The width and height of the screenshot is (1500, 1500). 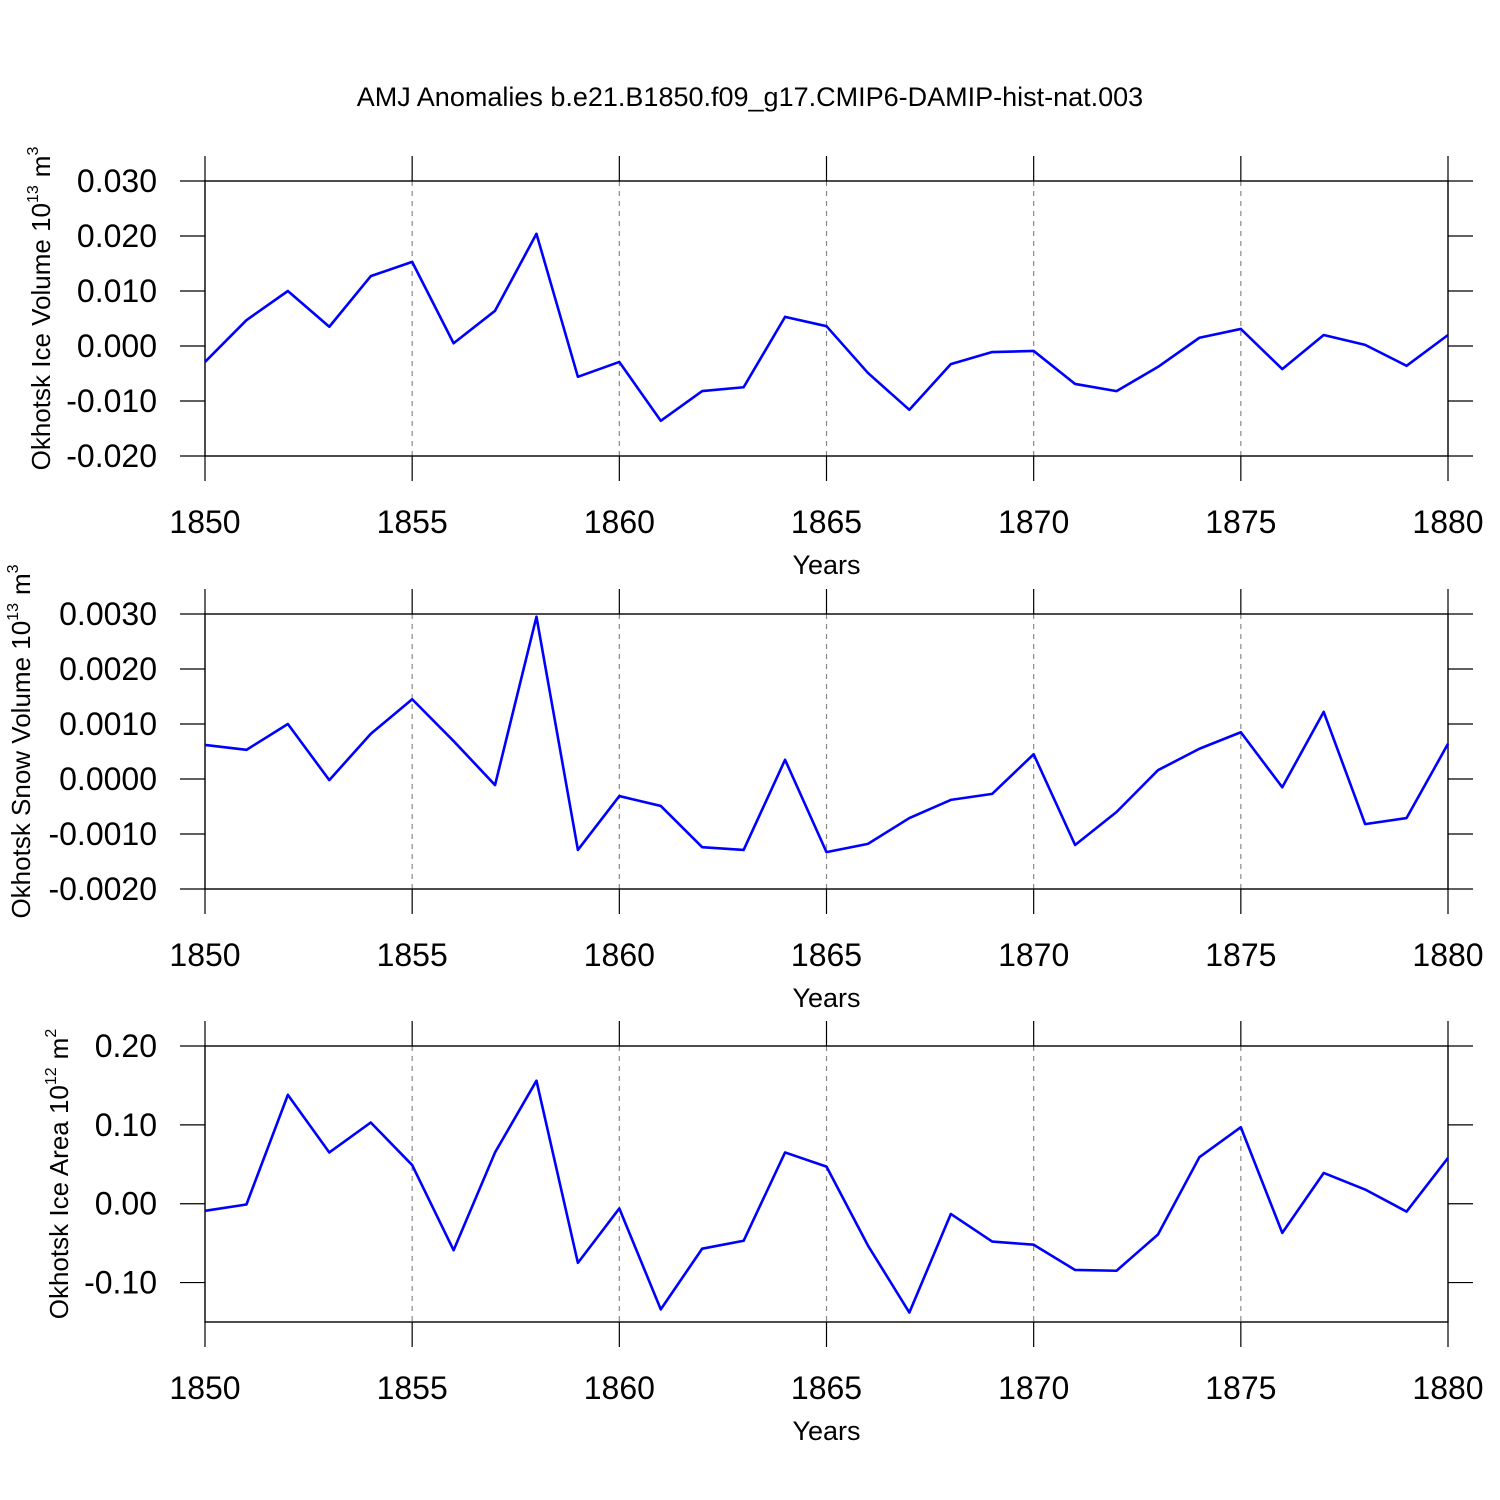 What do you see at coordinates (111, 401) in the screenshot?
I see `y-tick-label: -0.010` at bounding box center [111, 401].